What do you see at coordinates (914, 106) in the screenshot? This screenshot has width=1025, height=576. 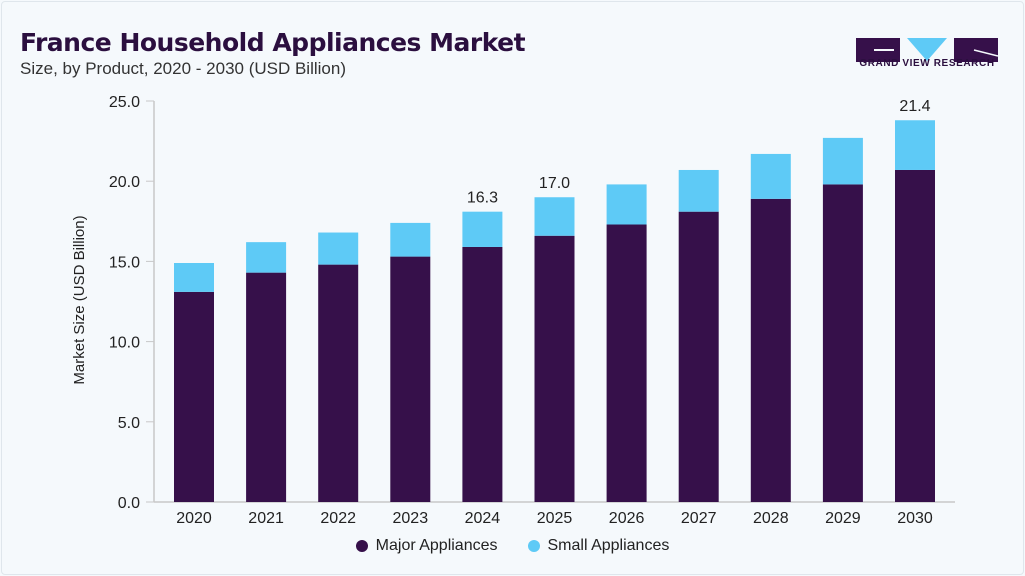 I see `data-label-2030: 21.4` at bounding box center [914, 106].